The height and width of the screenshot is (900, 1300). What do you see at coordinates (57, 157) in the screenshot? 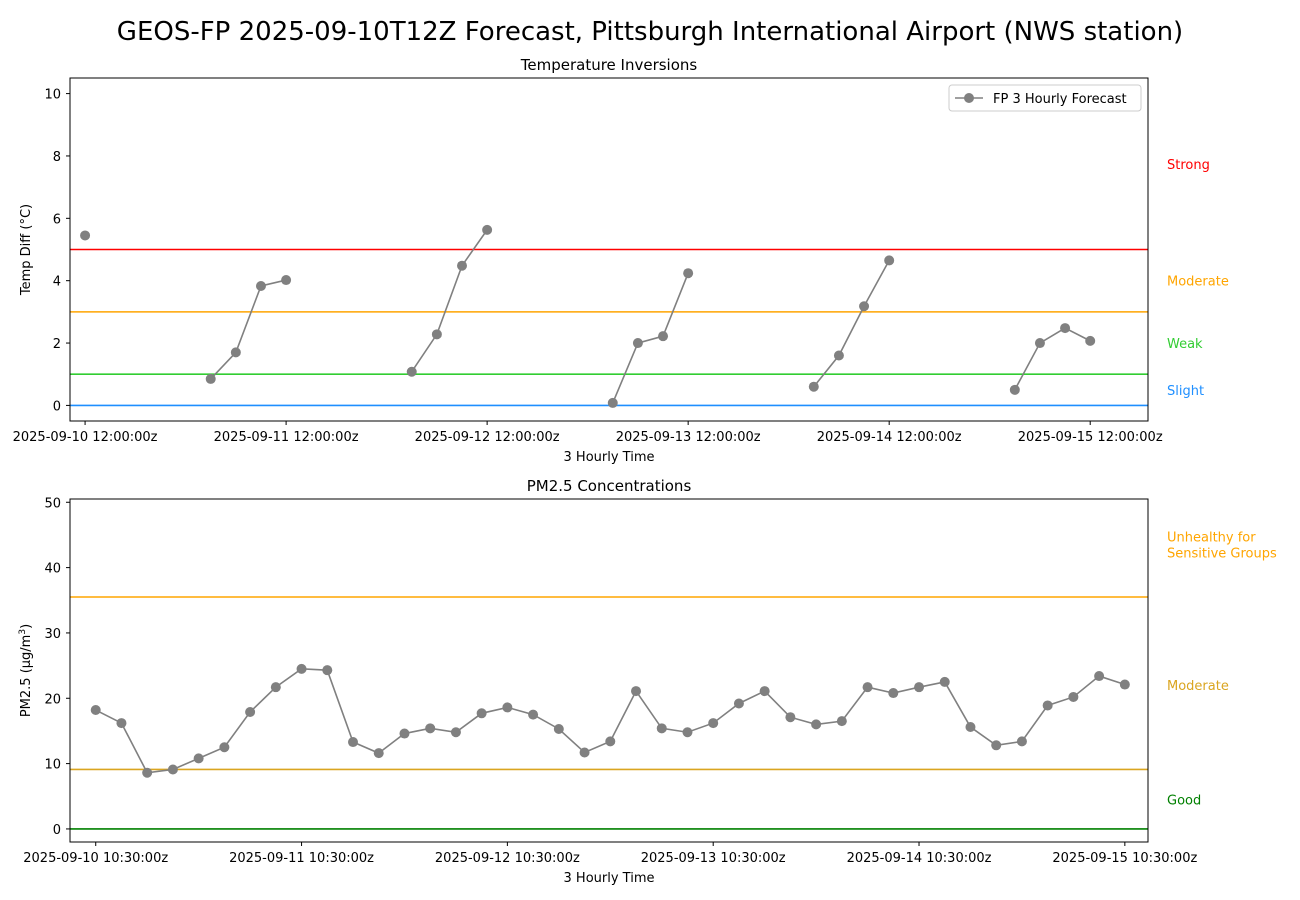
I see `y-tick-label: 8` at bounding box center [57, 157].